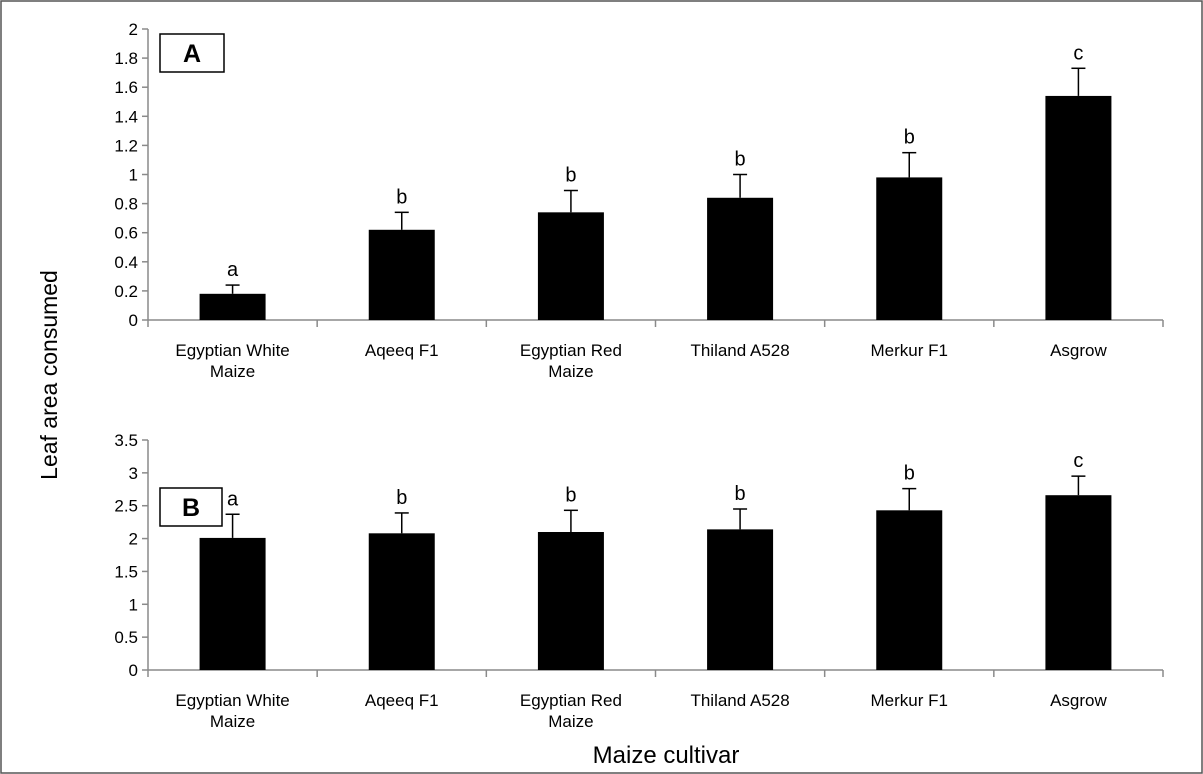 This screenshot has height=774, width=1203. I want to click on panel-b-y-tick-label: 2, so click(133, 539).